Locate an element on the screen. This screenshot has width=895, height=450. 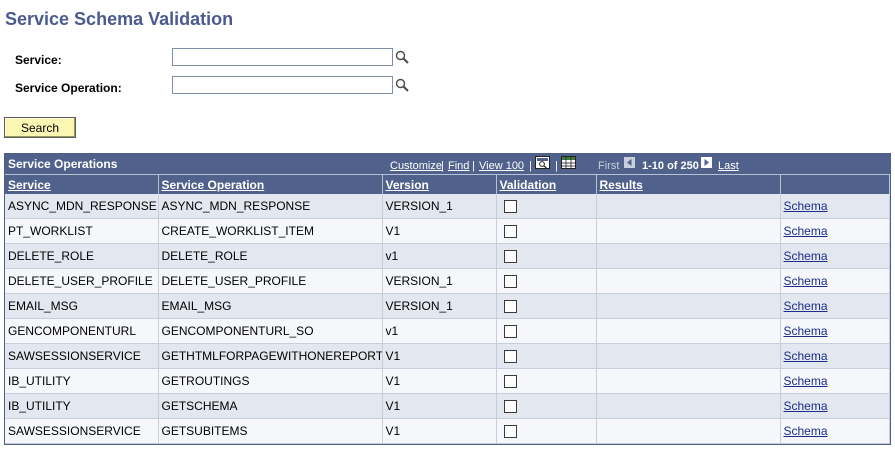
table-row: IB_UTILITY GETSCHEMA V1 Schema is located at coordinates (447, 406).